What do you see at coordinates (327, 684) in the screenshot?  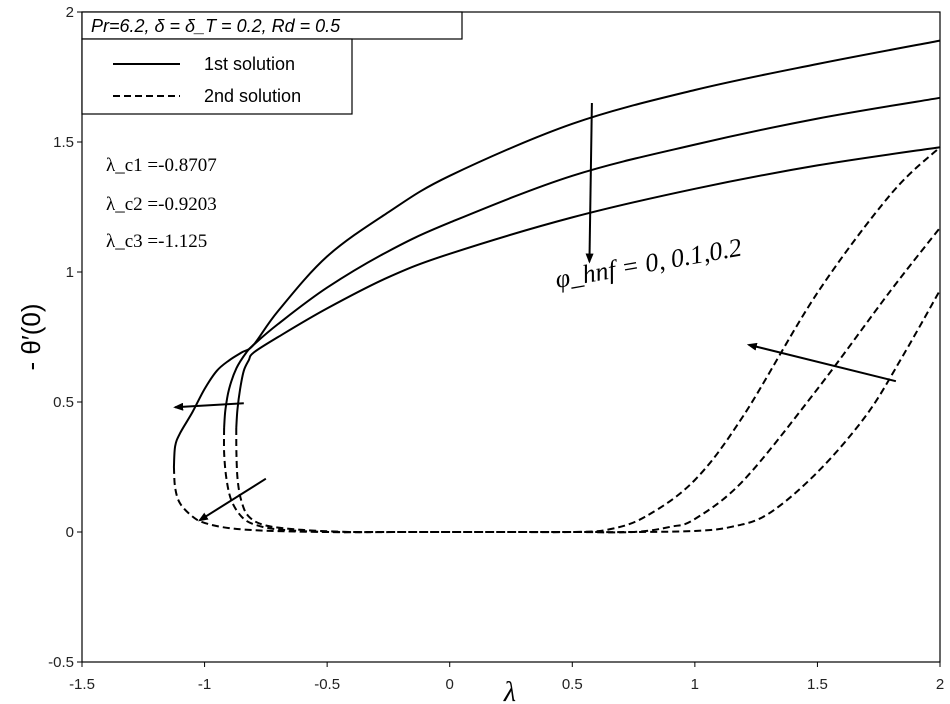 I see `x-tick-label: -0.5` at bounding box center [327, 684].